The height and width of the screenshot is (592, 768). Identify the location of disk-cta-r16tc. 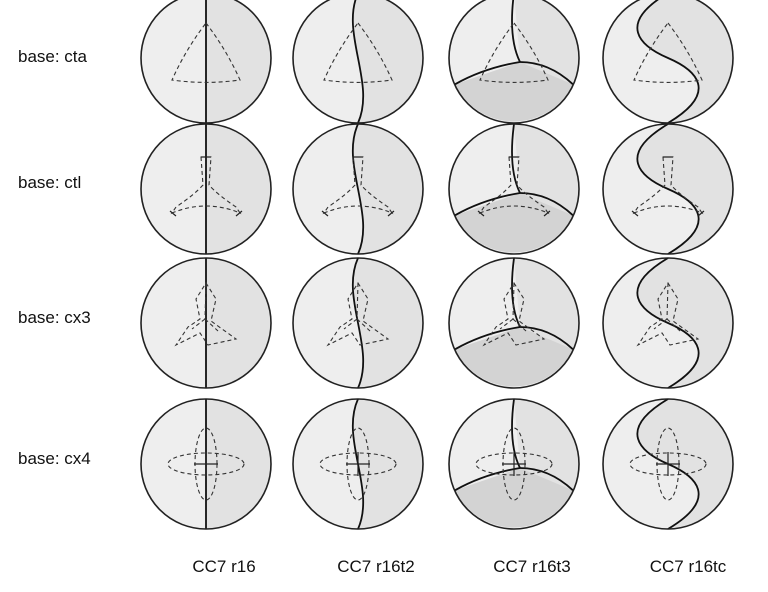
(668, 62).